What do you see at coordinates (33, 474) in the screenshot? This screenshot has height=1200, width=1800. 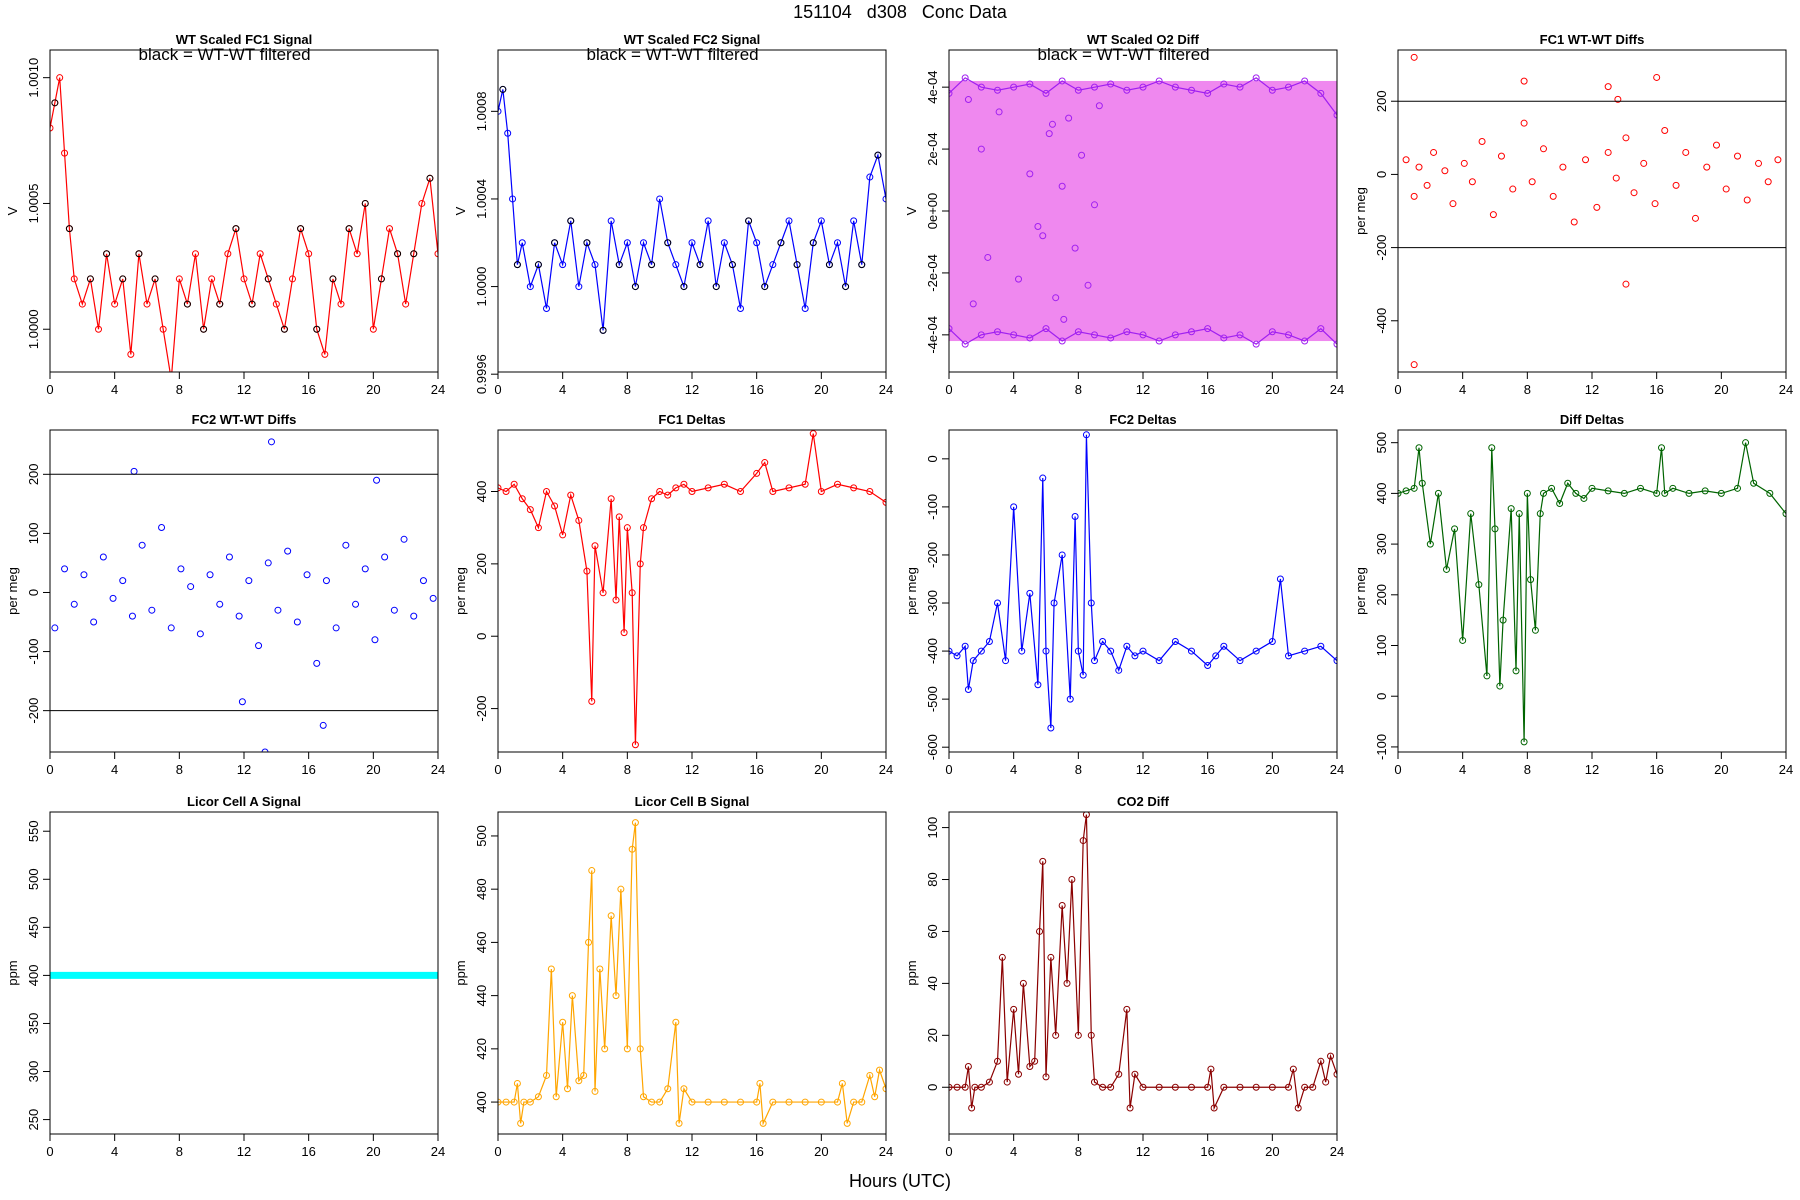 I see `y-tick-label: 200` at bounding box center [33, 474].